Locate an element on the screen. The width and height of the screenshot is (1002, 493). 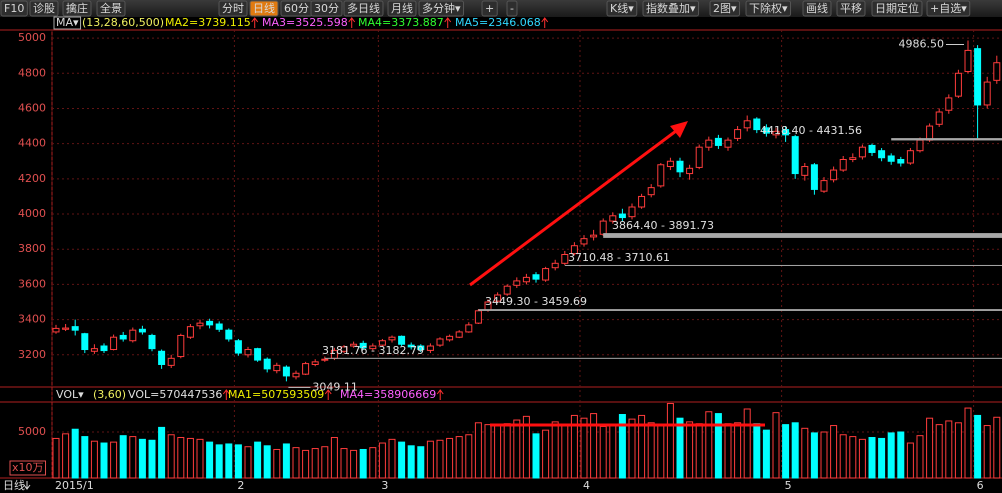
legend-button-box is located at coordinates (67, 23).